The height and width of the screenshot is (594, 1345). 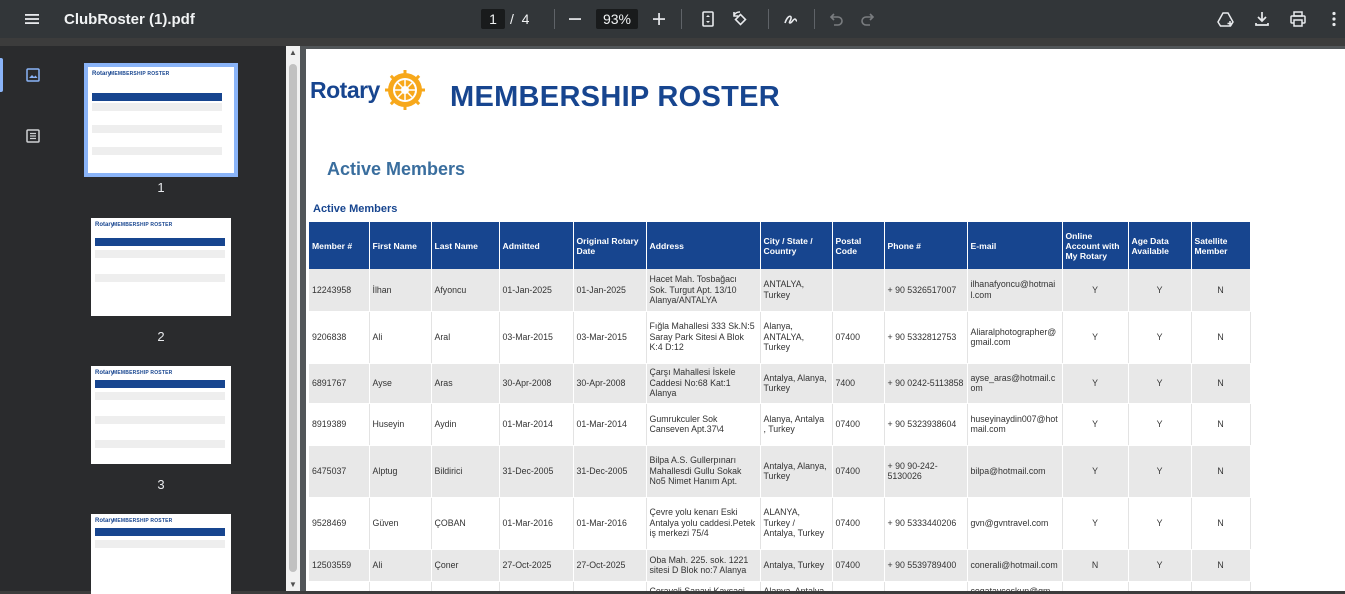 I want to click on page-count: / 4, so click(x=520, y=19).